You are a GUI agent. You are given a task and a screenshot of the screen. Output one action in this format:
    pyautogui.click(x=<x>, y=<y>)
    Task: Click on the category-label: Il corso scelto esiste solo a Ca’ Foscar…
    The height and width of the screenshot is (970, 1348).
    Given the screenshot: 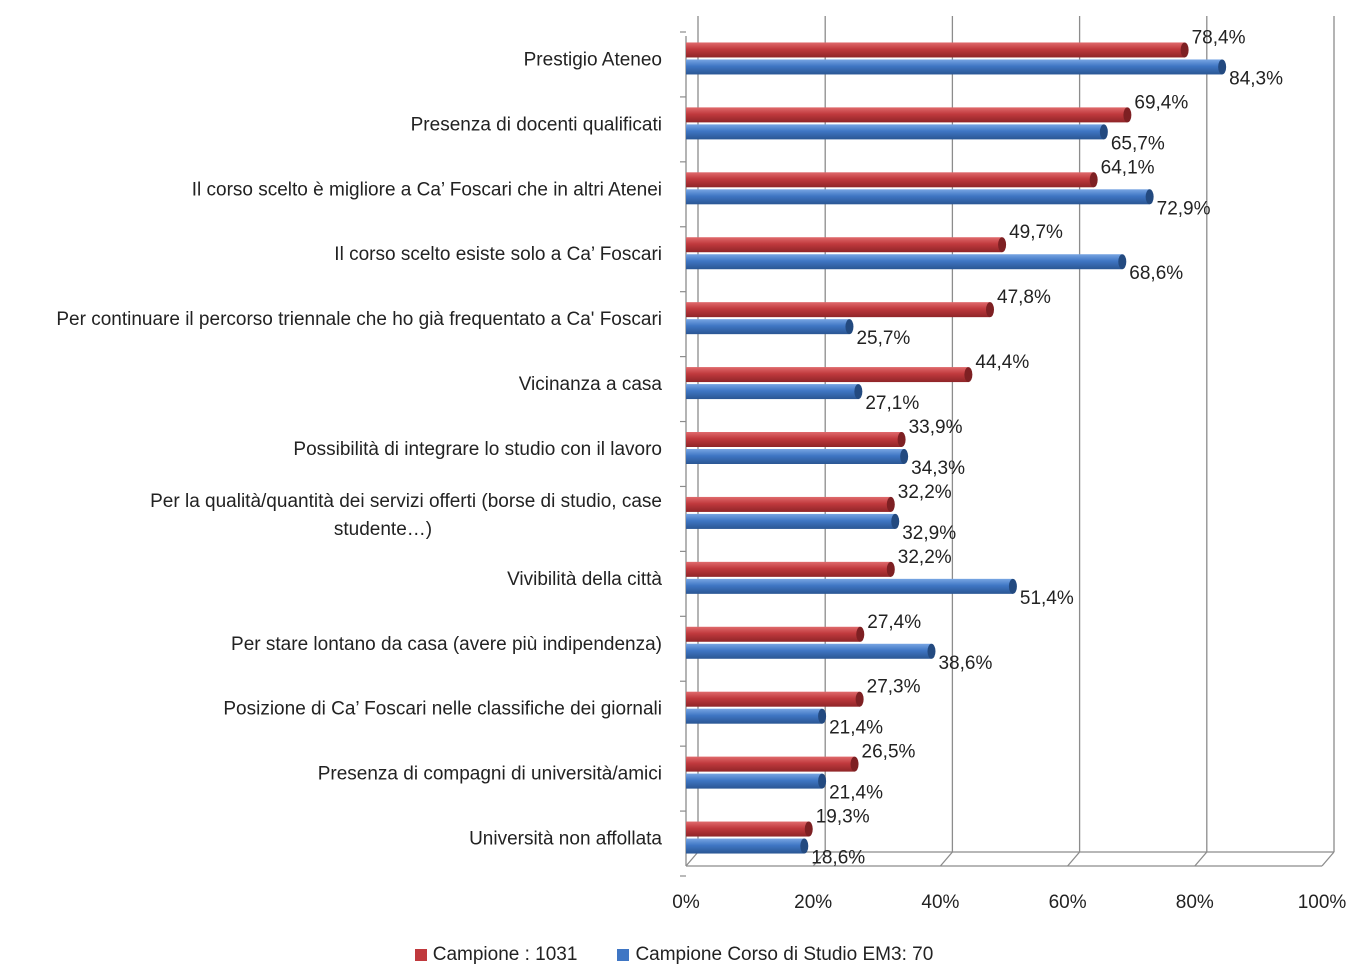 What is the action you would take?
    pyautogui.click(x=498, y=254)
    